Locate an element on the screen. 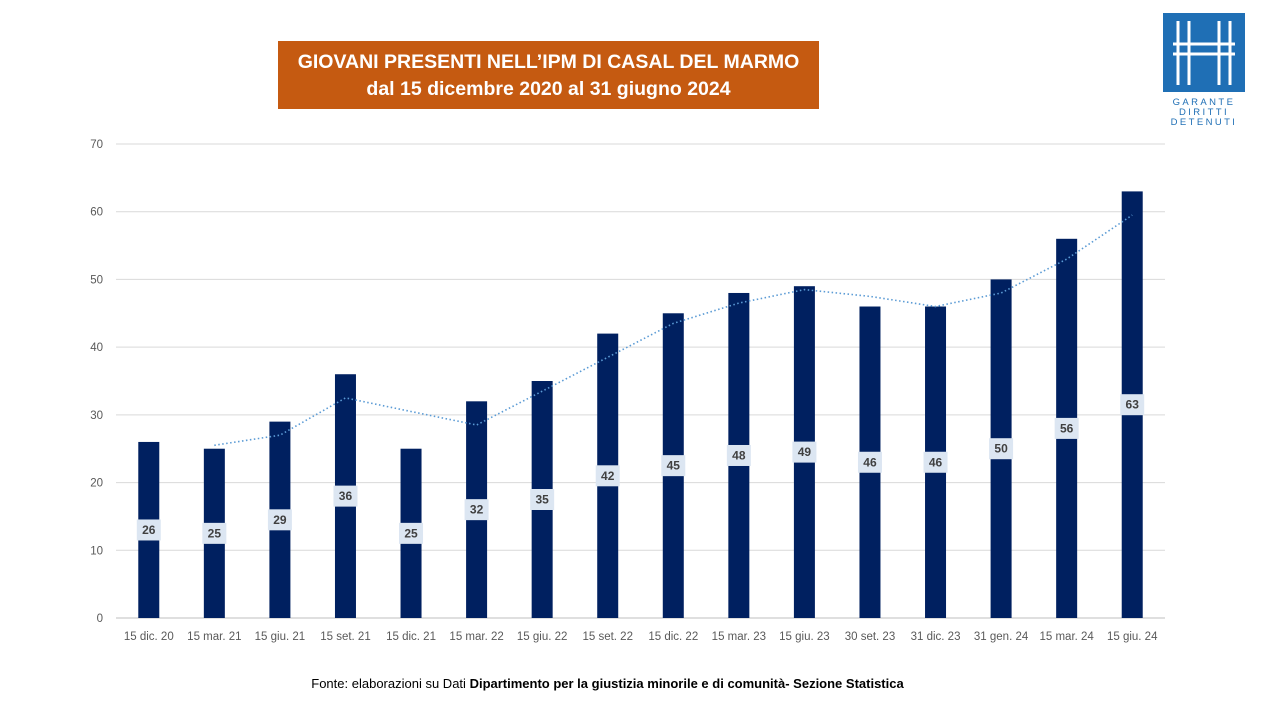 The width and height of the screenshot is (1280, 720). chart-subtitle: dal 15 dicembre 2020 al 31 giugno 2024 is located at coordinates (548, 89).